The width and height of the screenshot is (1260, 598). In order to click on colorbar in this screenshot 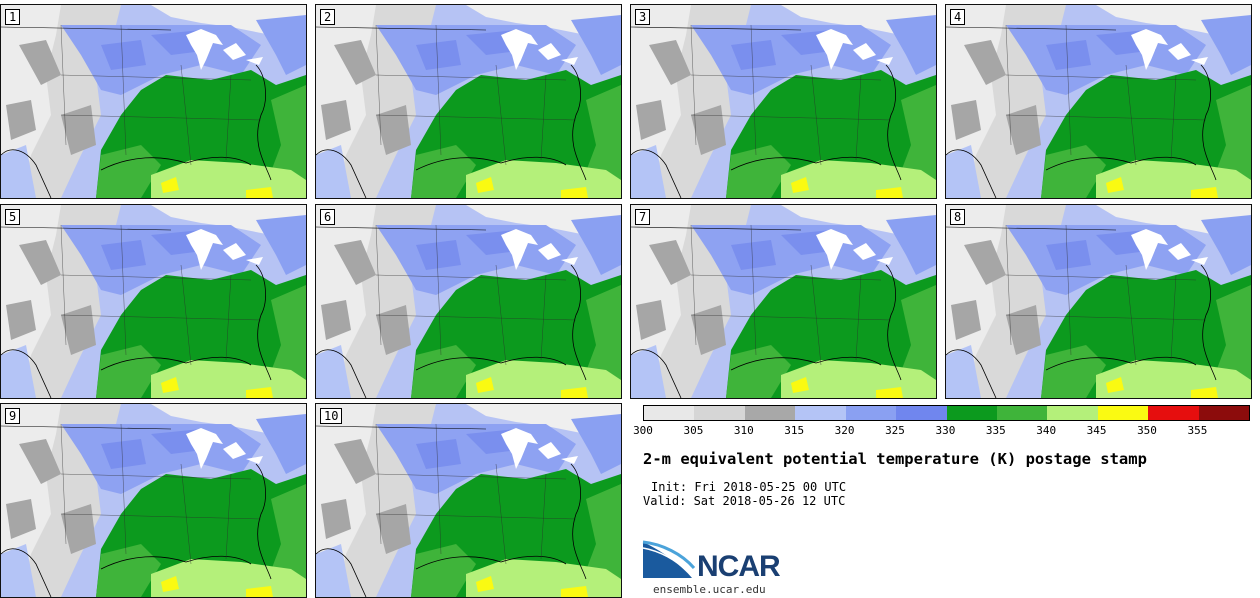, I will do `click(946, 413)`.